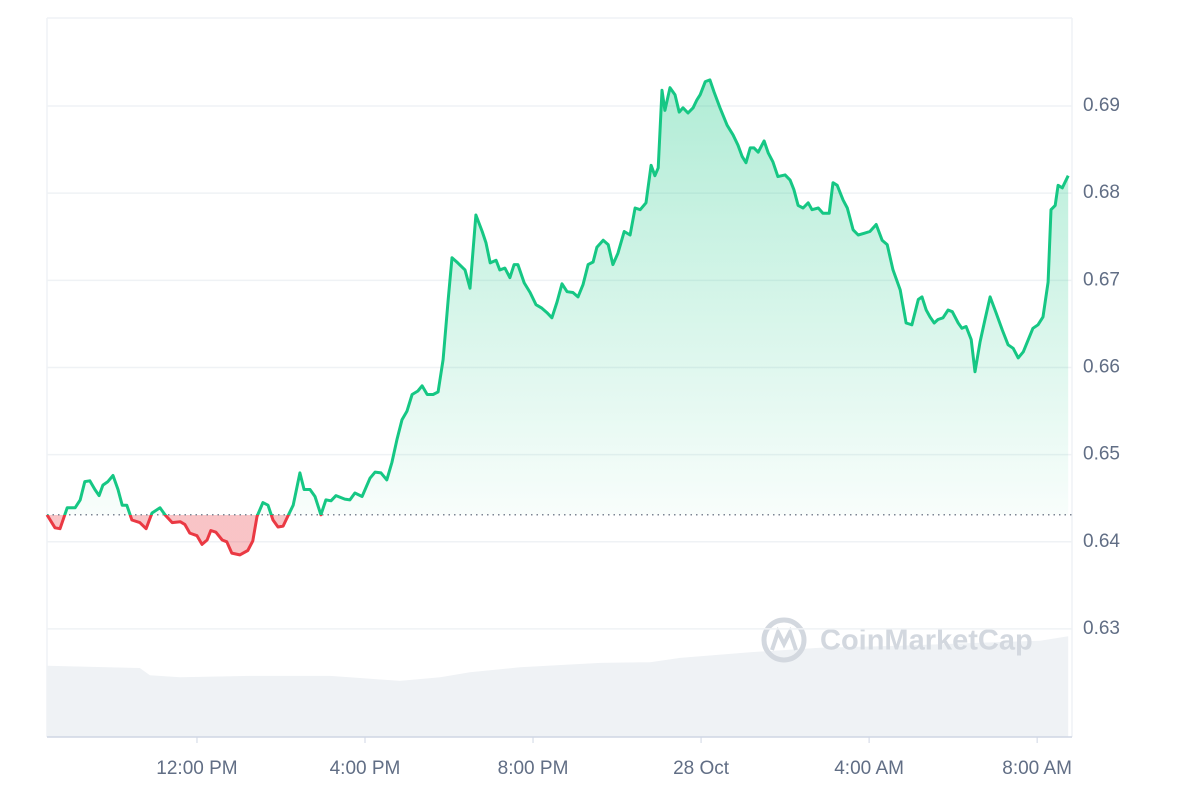  What do you see at coordinates (926, 641) in the screenshot?
I see `watermark-text: CoinMarketCap` at bounding box center [926, 641].